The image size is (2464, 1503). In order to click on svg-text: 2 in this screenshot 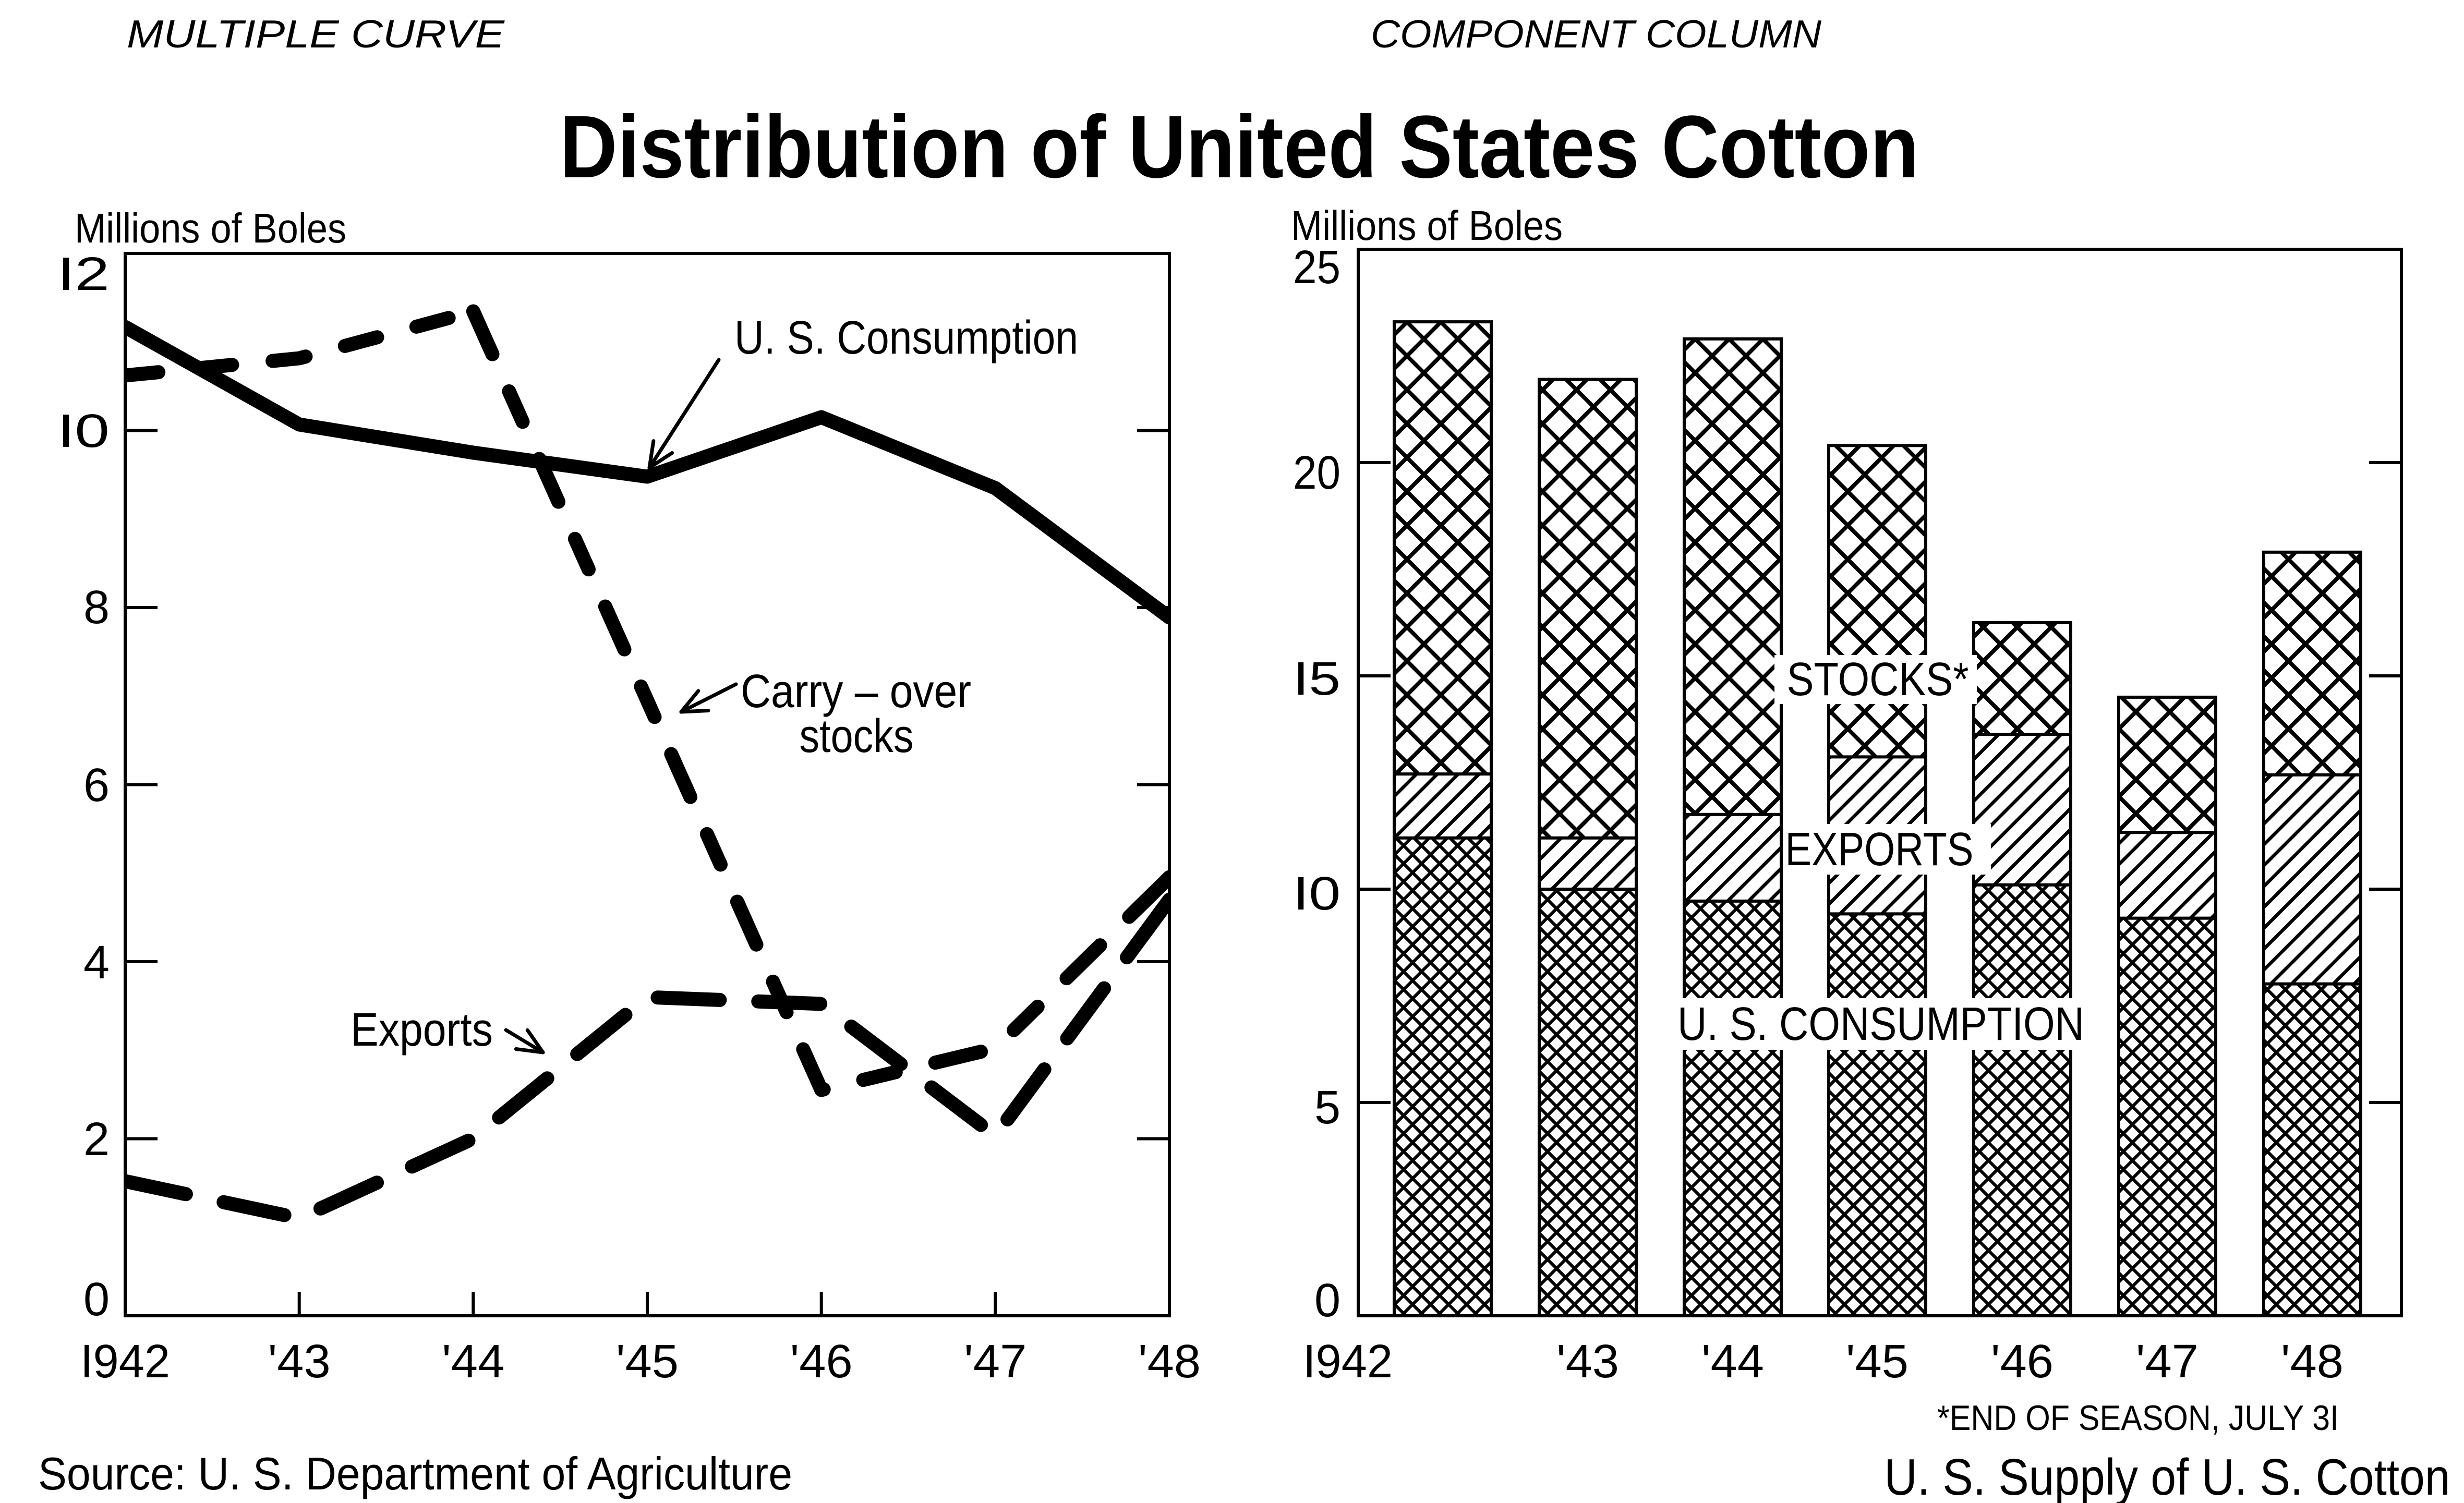, I will do `click(97, 1139)`.